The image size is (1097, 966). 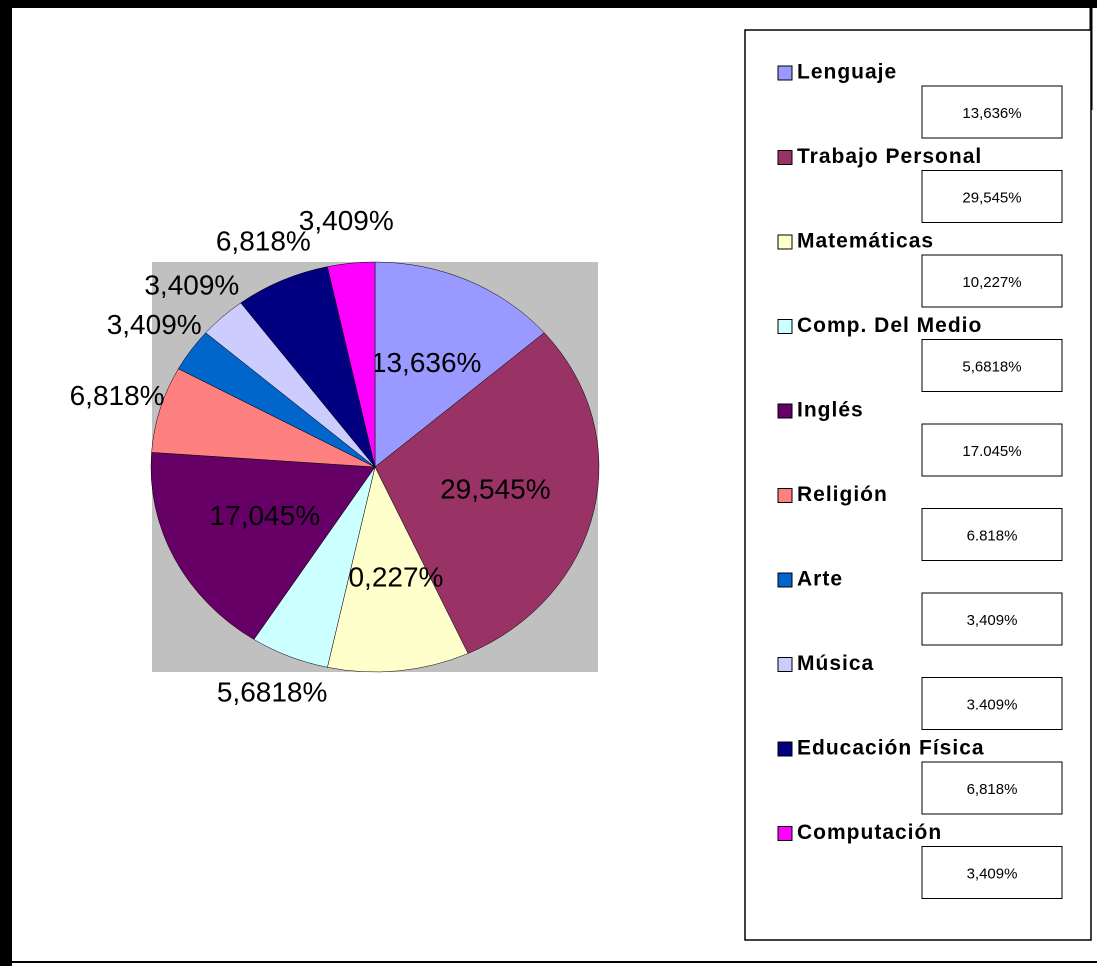 I want to click on legend-value: 5,6818%, so click(x=991, y=366).